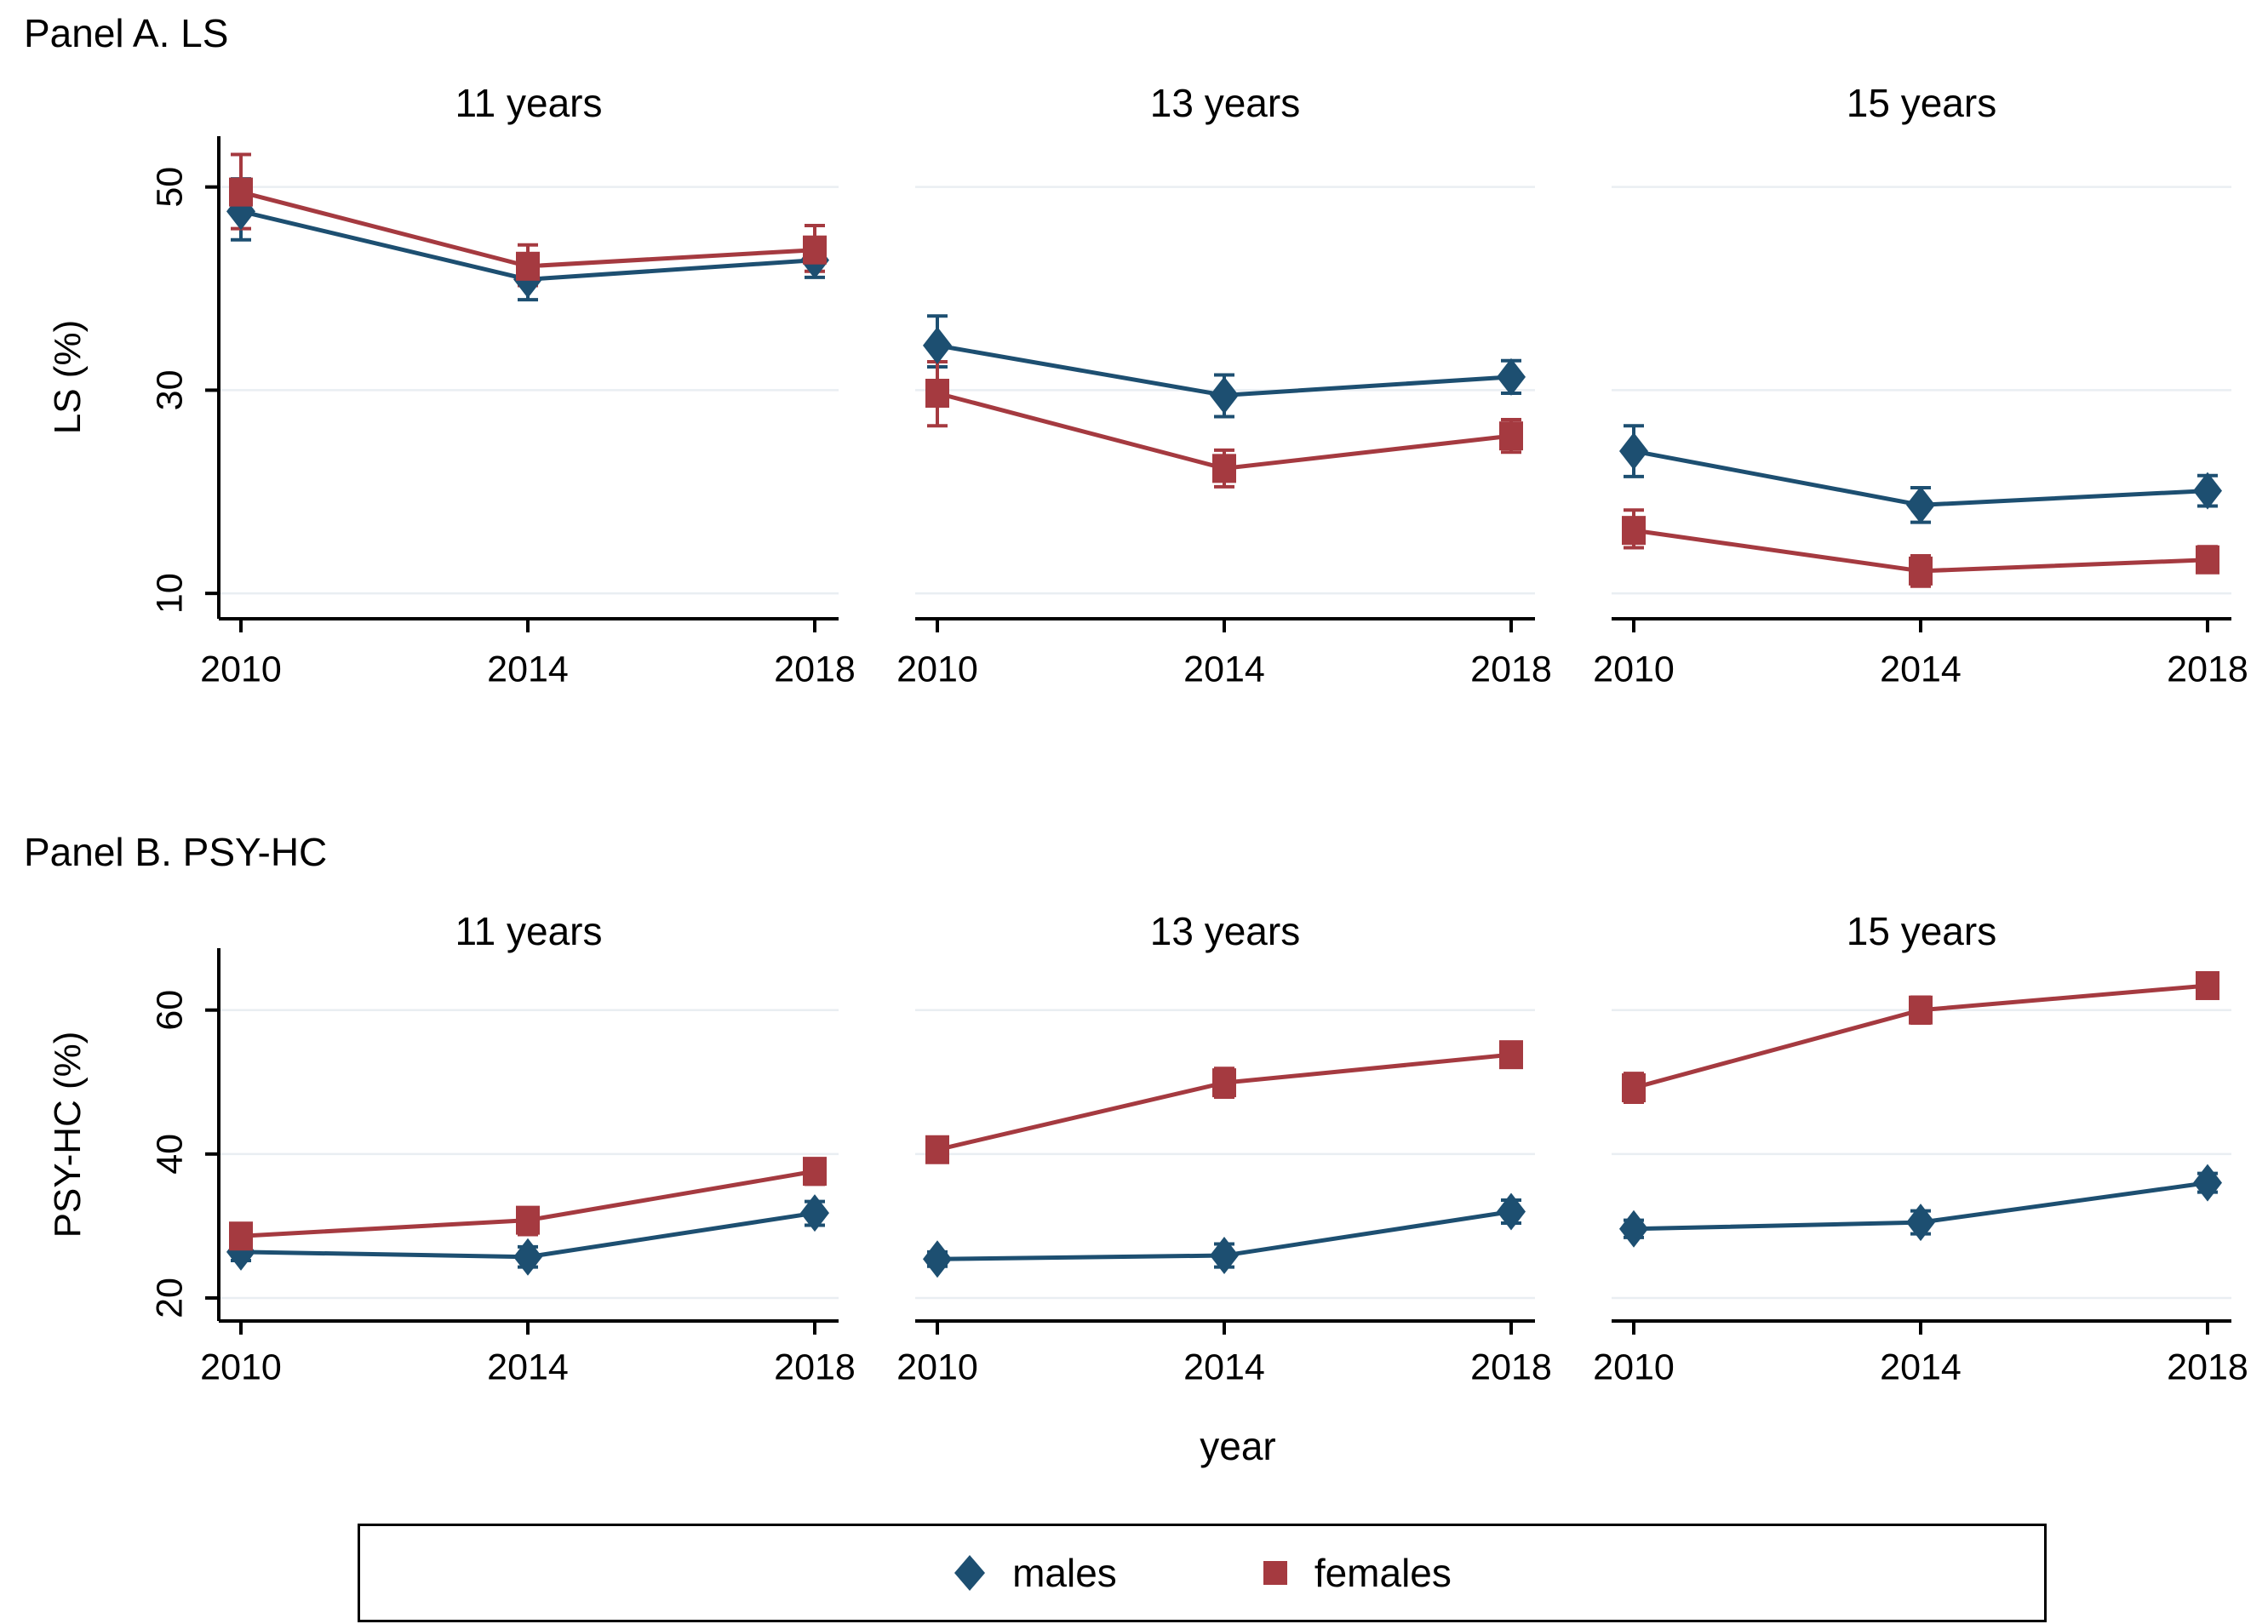  What do you see at coordinates (169, 1298) in the screenshot?
I see `y-tick-label: 20` at bounding box center [169, 1298].